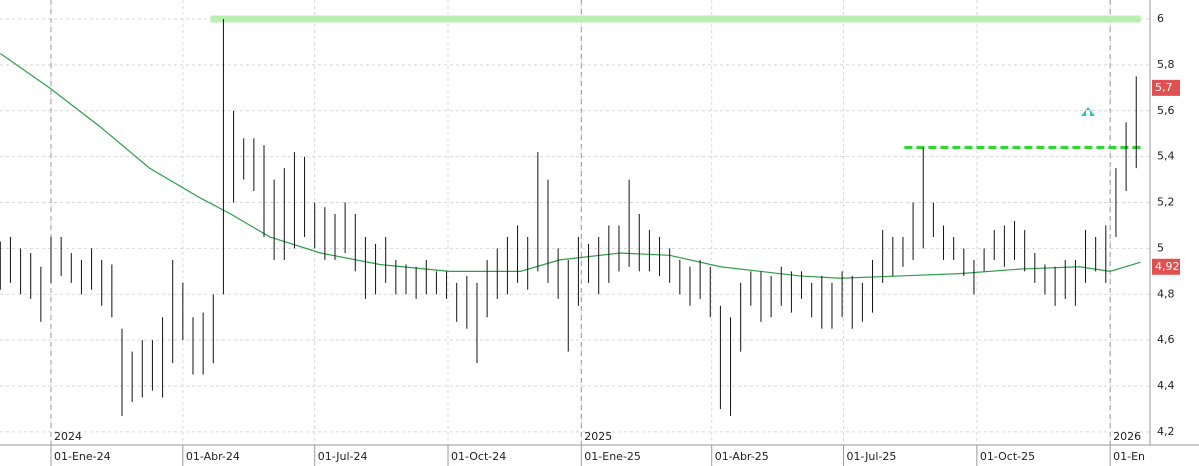 The height and width of the screenshot is (466, 1199). Describe the element at coordinates (1166, 202) in the screenshot. I see `y-tick-label: 5,2` at that location.